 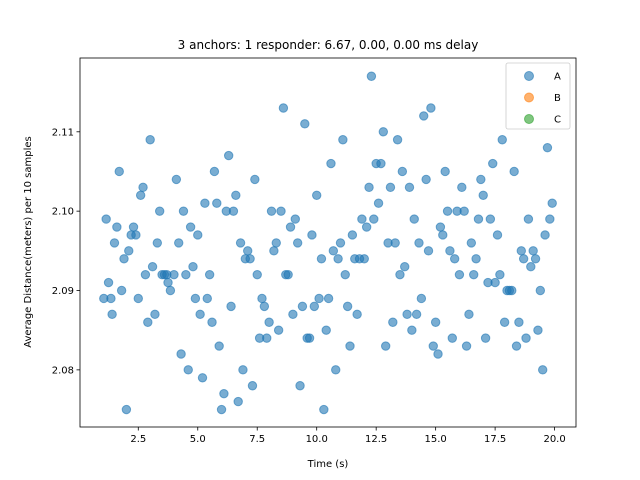 I want to click on y-tick-label: 2.08, so click(x=63, y=370).